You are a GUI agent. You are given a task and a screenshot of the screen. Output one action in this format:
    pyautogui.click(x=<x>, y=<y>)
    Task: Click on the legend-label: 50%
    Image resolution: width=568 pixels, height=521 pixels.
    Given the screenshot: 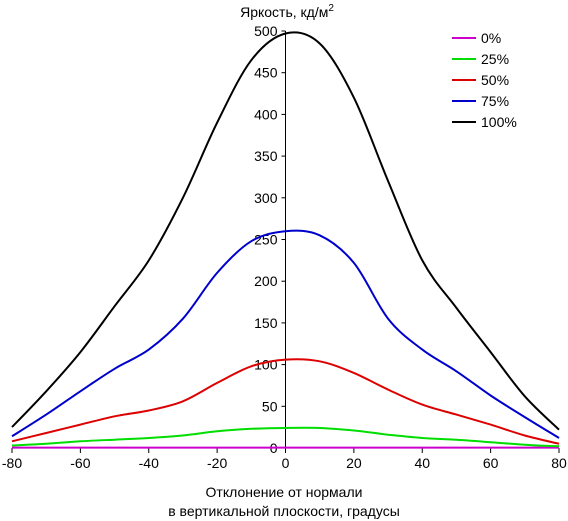 What is the action you would take?
    pyautogui.click(x=495, y=80)
    